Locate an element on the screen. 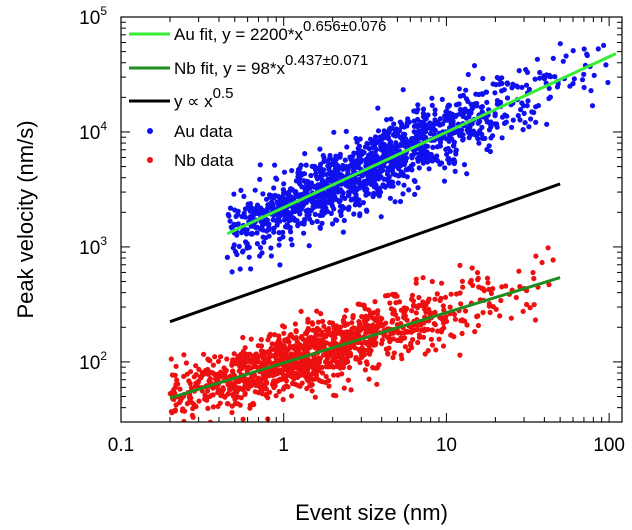 This screenshot has height=530, width=632. y-tick-label: 104 is located at coordinates (93, 131).